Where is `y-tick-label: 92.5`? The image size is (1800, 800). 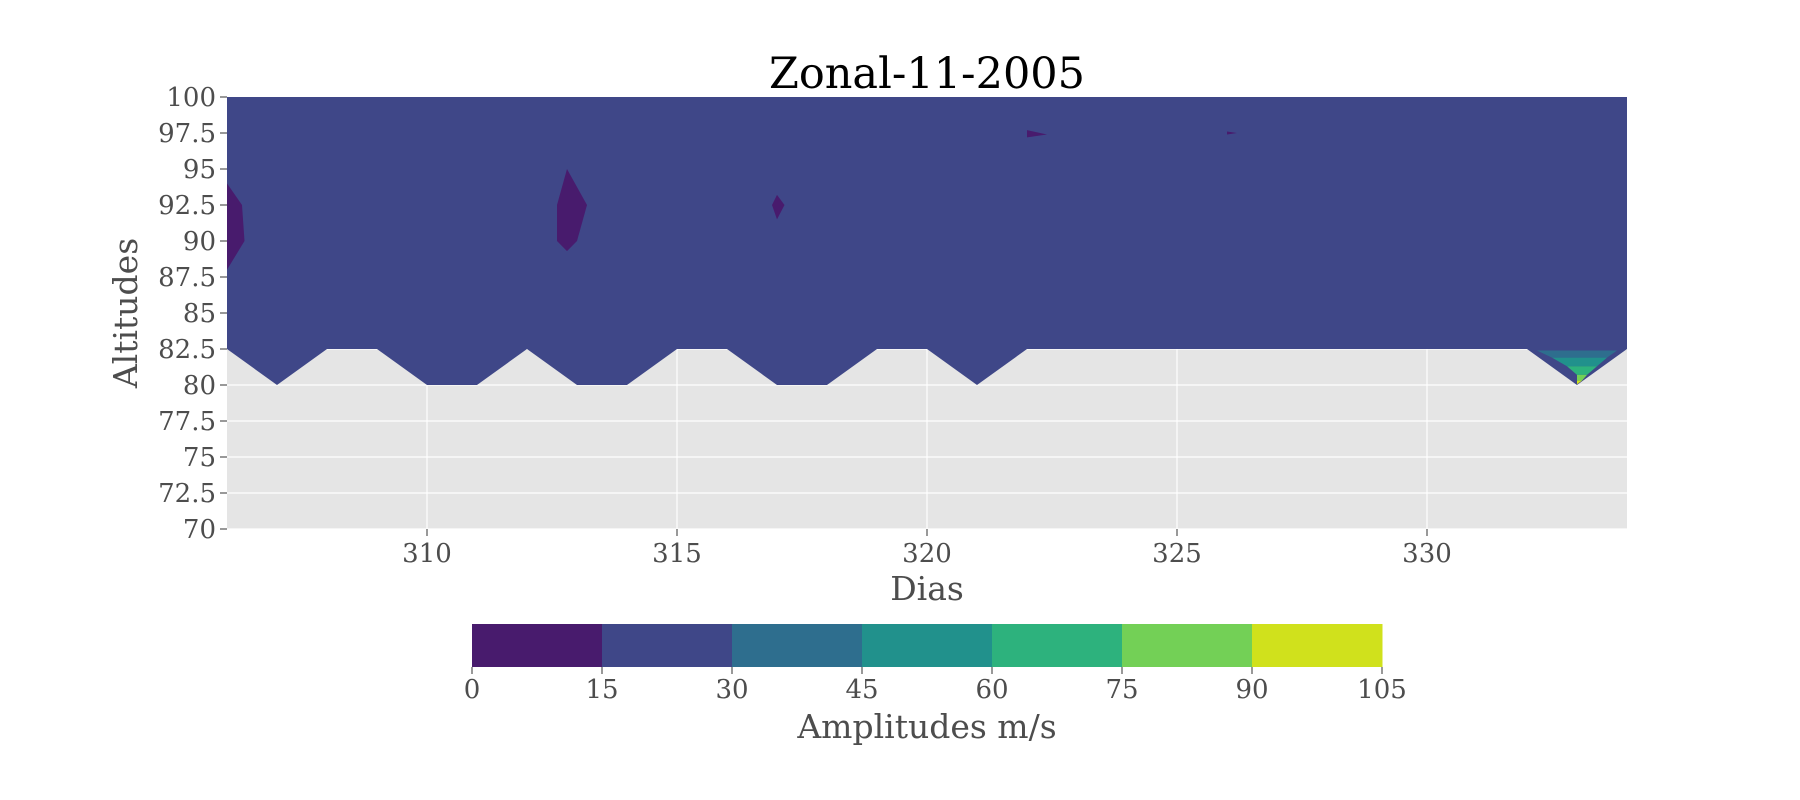
y-tick-label: 92.5 is located at coordinates (187, 206).